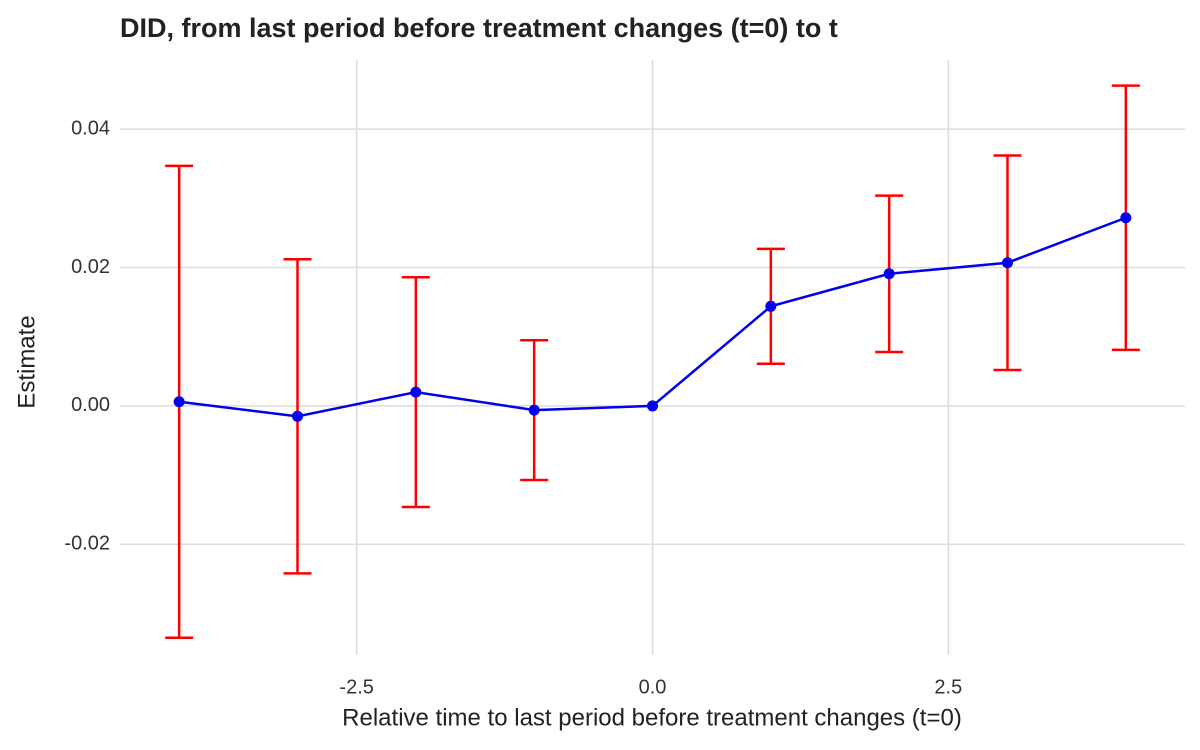  I want to click on x-tick-label: 2.5, so click(948, 687).